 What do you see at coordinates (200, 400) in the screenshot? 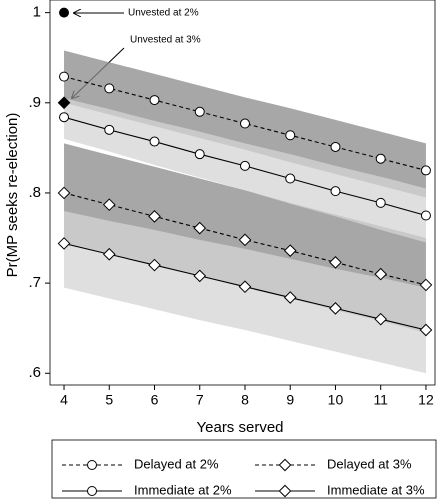
I see `x-tick-label: 7` at bounding box center [200, 400].